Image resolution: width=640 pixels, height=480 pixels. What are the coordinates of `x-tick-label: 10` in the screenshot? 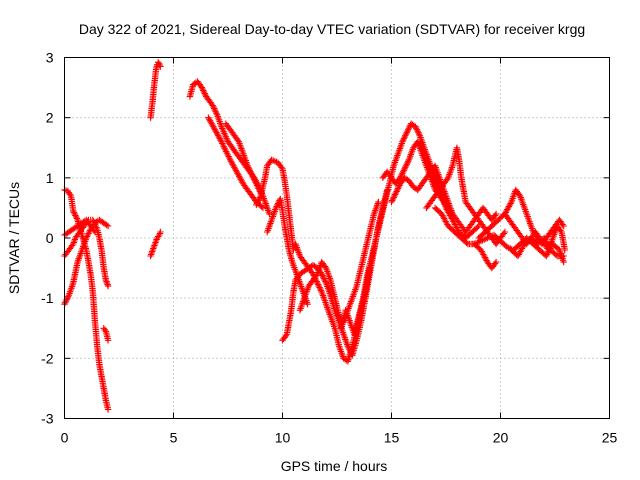 It's located at (283, 438).